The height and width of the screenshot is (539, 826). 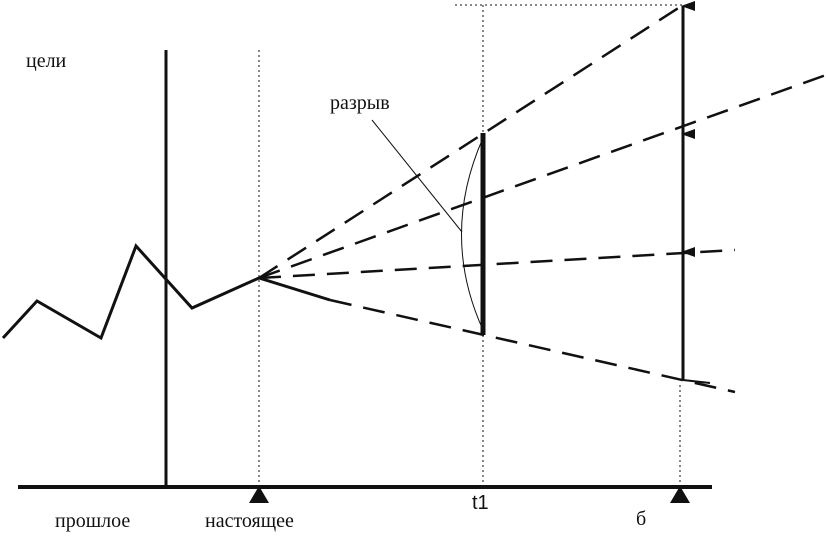 I want to click on goals-label: цели, so click(x=46, y=61).